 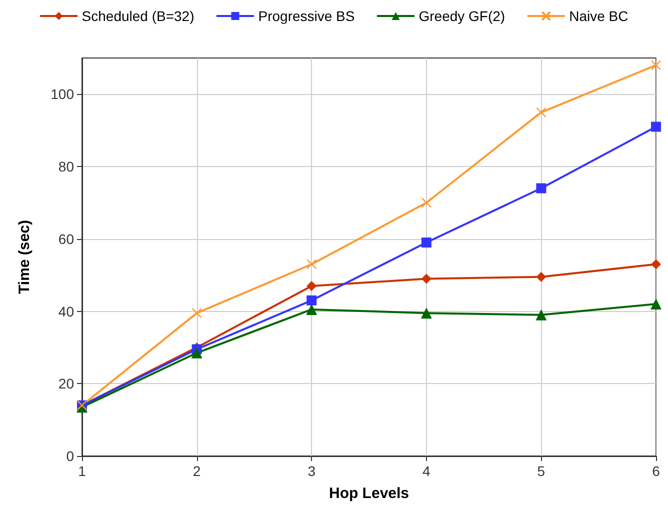 What do you see at coordinates (541, 471) in the screenshot?
I see `x-tick-label: 5` at bounding box center [541, 471].